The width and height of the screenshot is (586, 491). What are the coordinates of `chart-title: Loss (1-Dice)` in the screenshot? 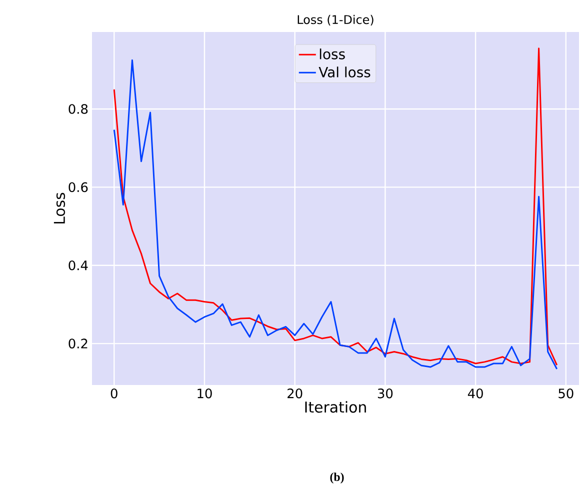 It's located at (336, 20).